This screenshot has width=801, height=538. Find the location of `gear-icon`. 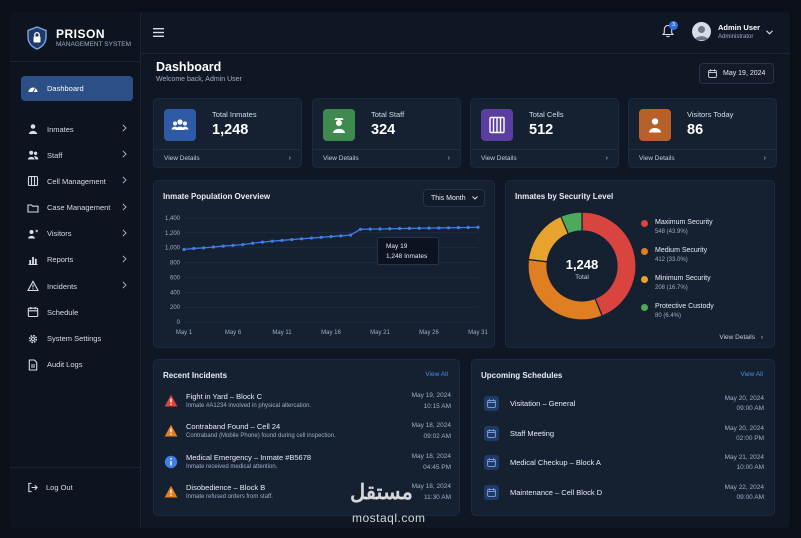

gear-icon is located at coordinates (33, 339).